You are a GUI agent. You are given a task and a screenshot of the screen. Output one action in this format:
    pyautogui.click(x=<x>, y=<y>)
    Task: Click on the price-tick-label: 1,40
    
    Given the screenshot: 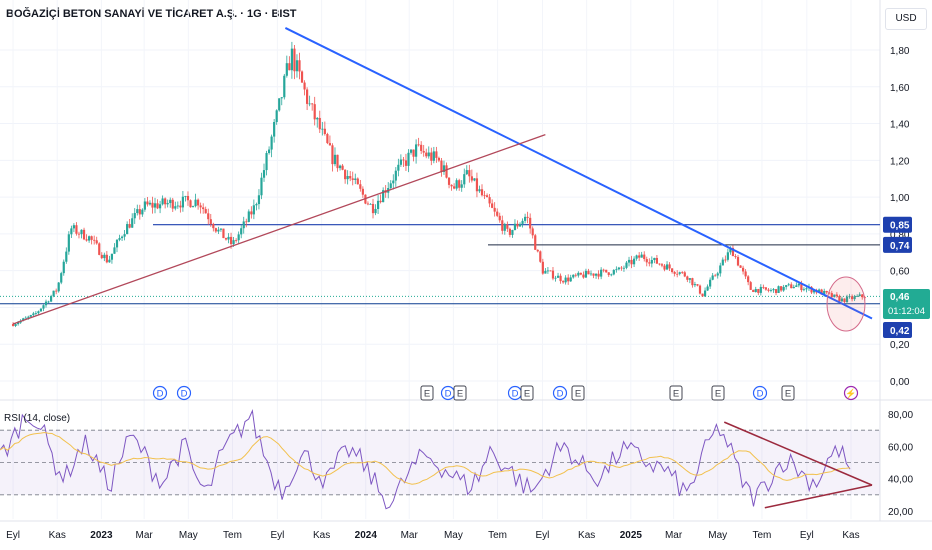 What is the action you would take?
    pyautogui.click(x=900, y=125)
    